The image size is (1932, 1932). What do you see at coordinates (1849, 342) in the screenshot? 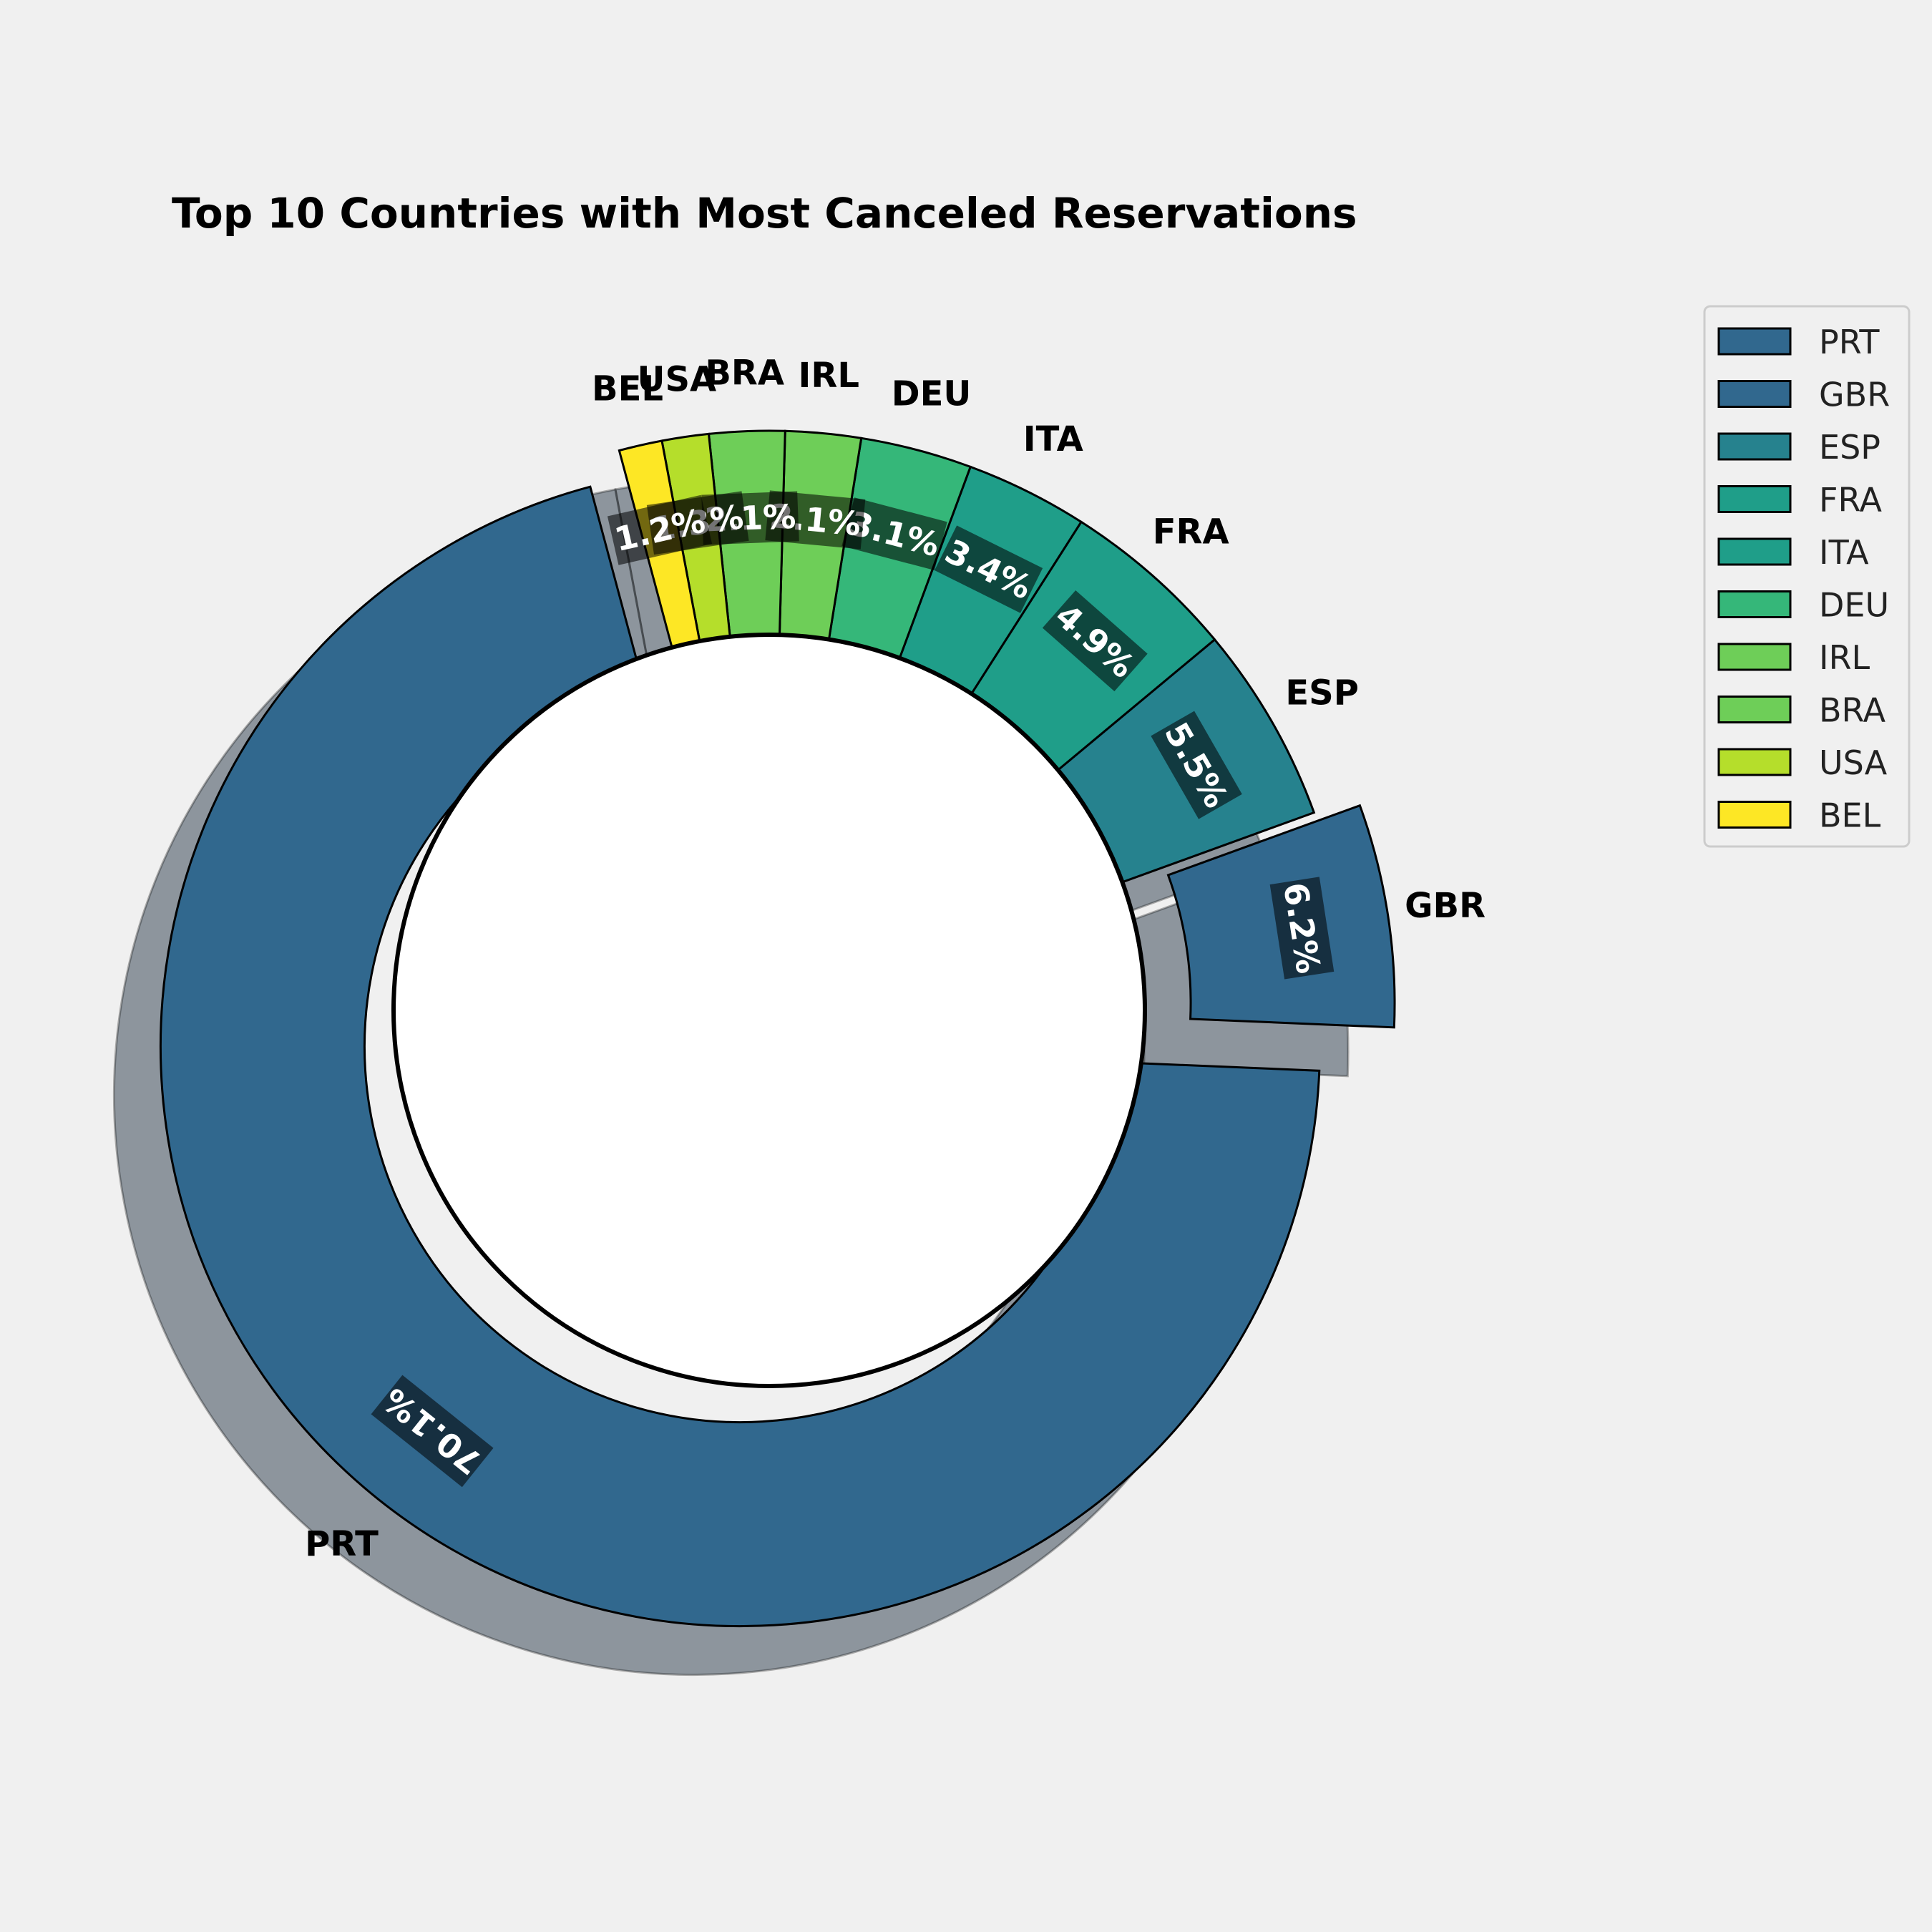
I see `legend-label-prt: PRT` at bounding box center [1849, 342].